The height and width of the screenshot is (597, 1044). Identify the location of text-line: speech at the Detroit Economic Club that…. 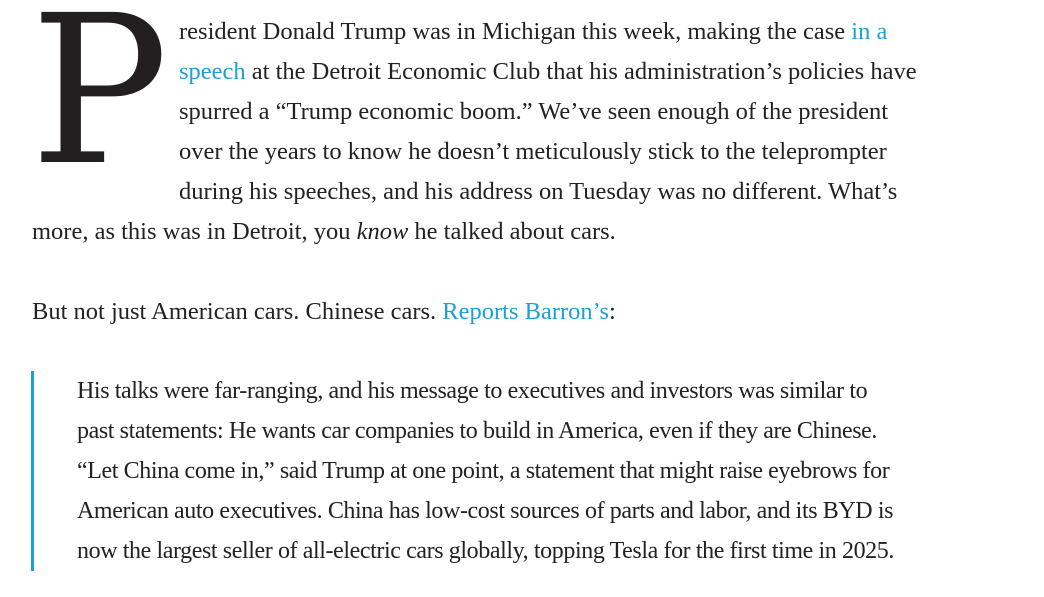
(548, 72).